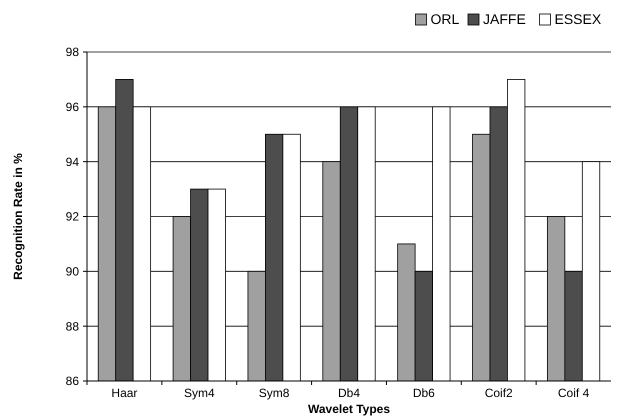  Describe the element at coordinates (274, 393) in the screenshot. I see `x-tick-label: Sym8` at that location.